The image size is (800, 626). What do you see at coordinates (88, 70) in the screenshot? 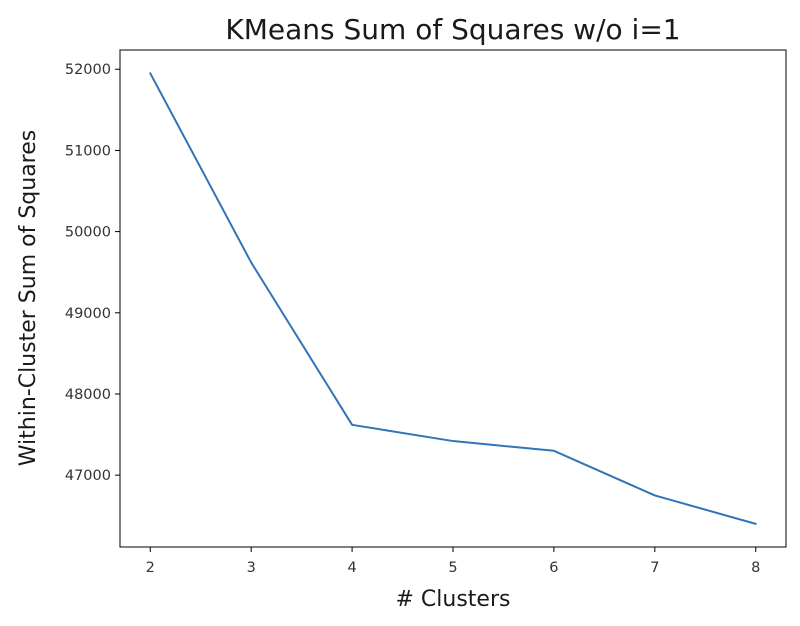
I see `y-tick-label: 52000` at bounding box center [88, 70].